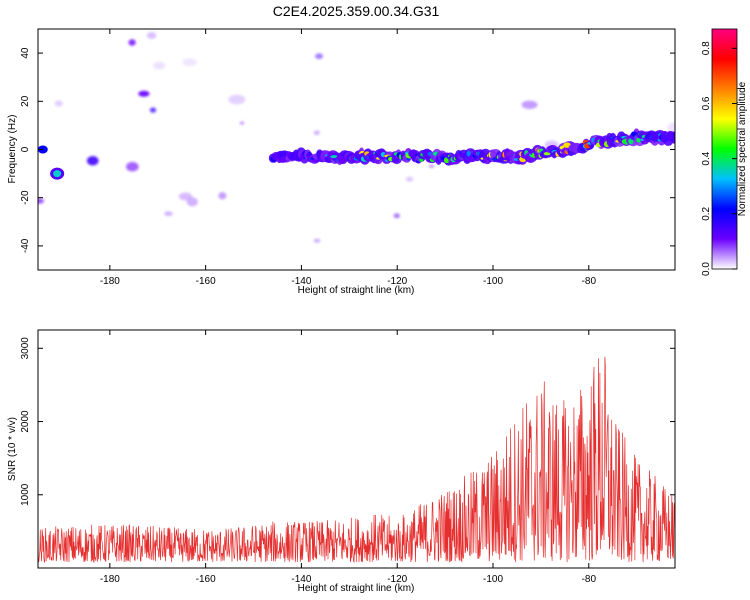  I want to click on spectrogram-y-tick-label: -20, so click(25, 197).